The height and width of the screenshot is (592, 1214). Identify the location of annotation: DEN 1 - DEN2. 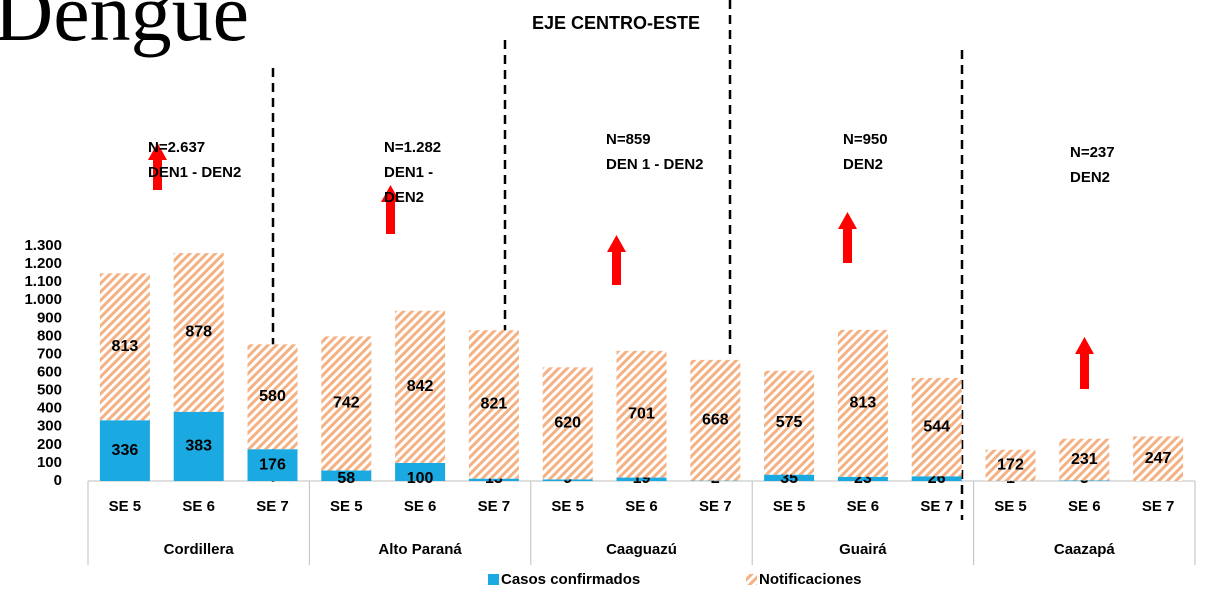
(655, 164).